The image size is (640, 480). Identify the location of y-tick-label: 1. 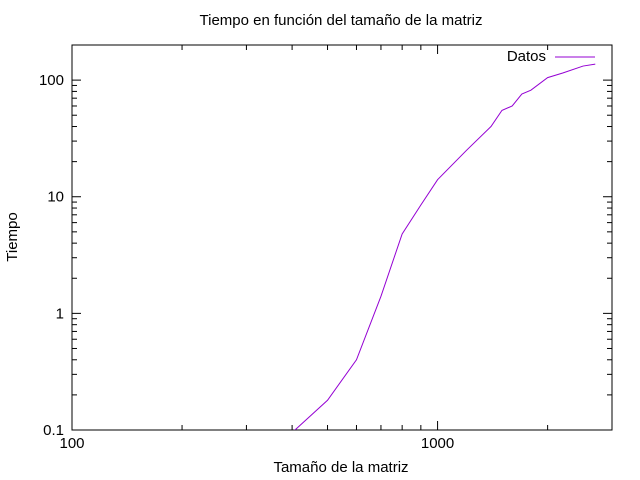
(60, 313).